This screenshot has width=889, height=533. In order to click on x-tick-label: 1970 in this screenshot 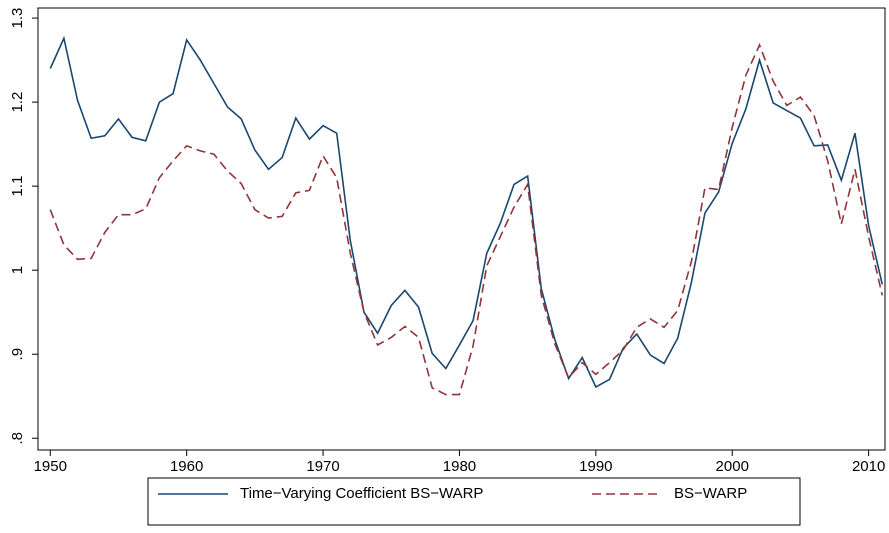, I will do `click(322, 466)`.